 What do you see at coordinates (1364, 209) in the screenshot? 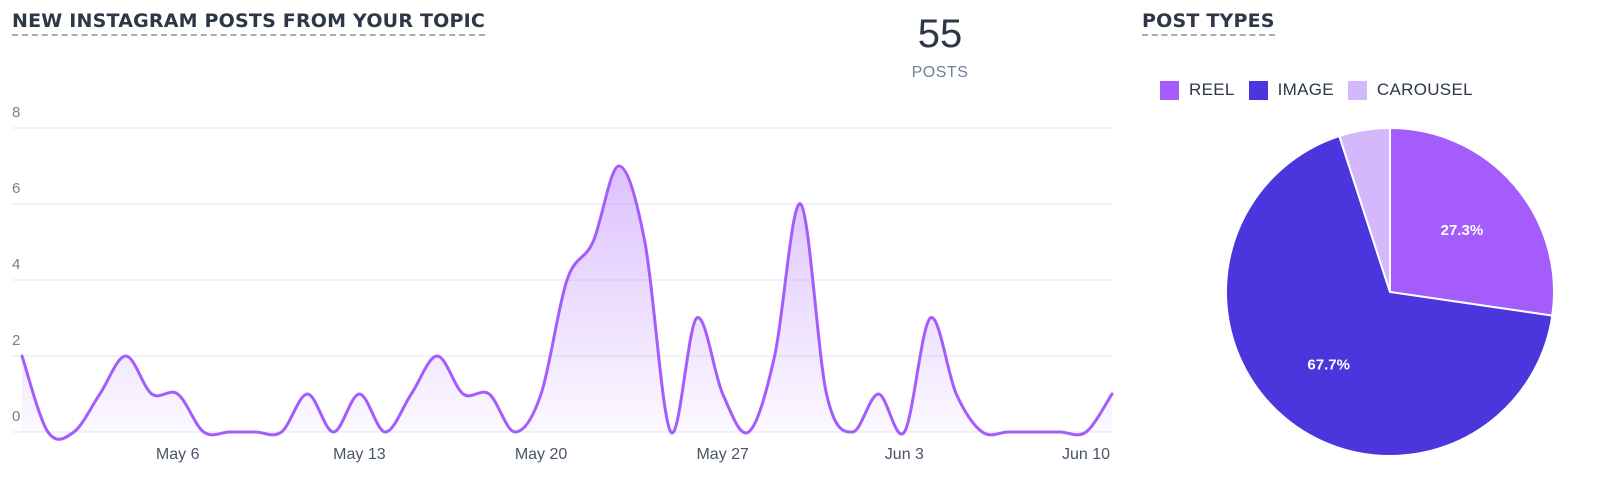
I see `pie-slice-carousel` at bounding box center [1364, 209].